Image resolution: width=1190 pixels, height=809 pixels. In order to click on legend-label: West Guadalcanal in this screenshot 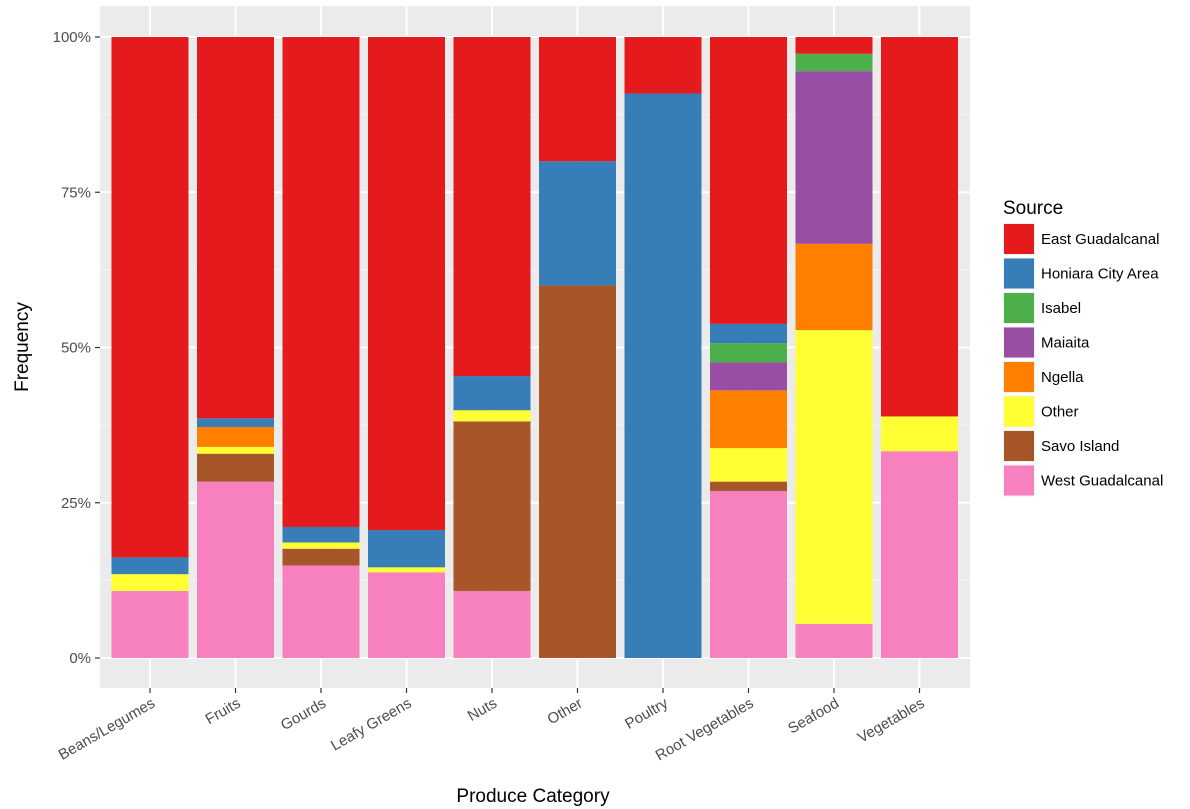, I will do `click(1102, 481)`.